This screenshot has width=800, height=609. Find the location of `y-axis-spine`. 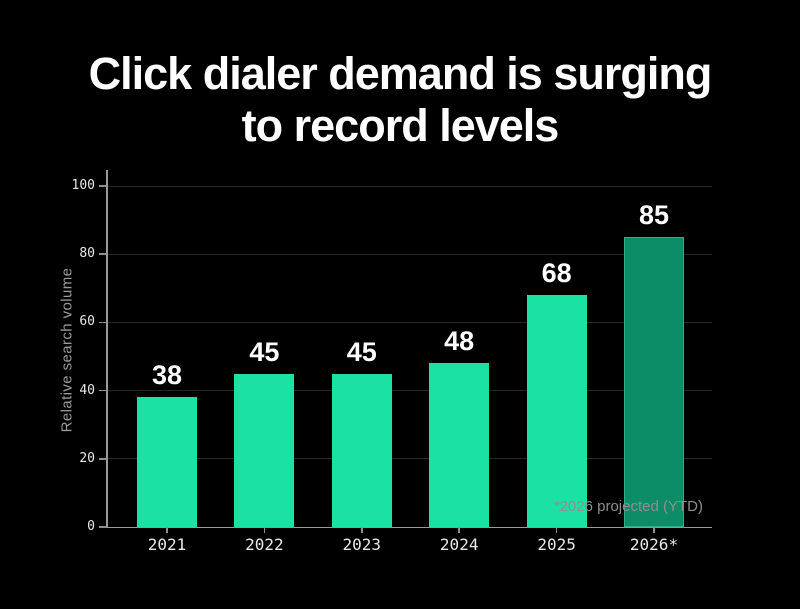

y-axis-spine is located at coordinates (107, 348).